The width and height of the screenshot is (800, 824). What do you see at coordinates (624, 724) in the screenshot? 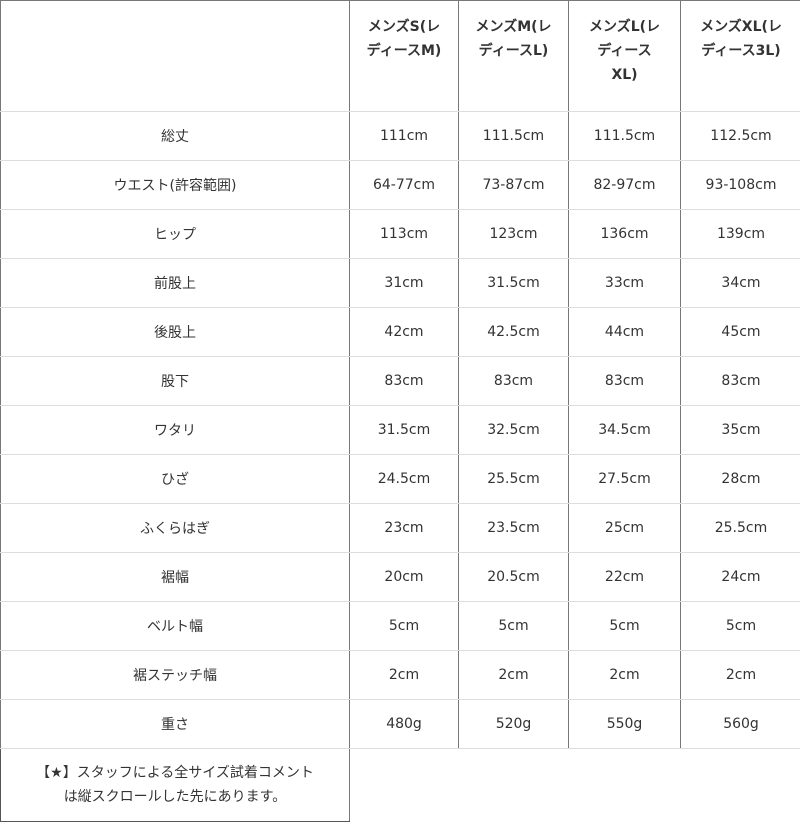
I see `value-cell: 550g` at bounding box center [624, 724].